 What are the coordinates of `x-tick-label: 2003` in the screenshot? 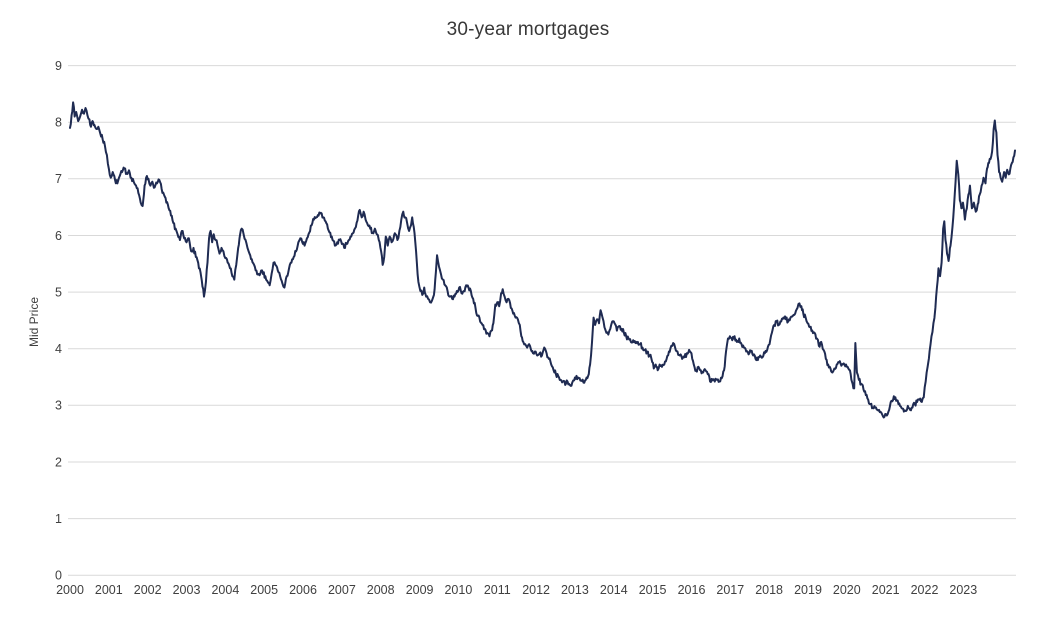 It's located at (187, 590).